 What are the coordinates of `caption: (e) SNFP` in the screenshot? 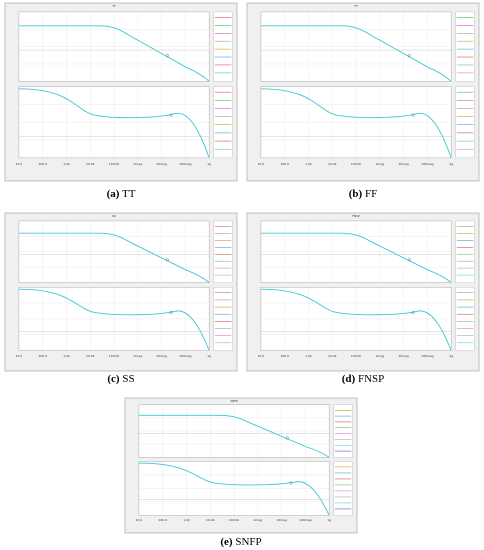 It's located at (240, 542).